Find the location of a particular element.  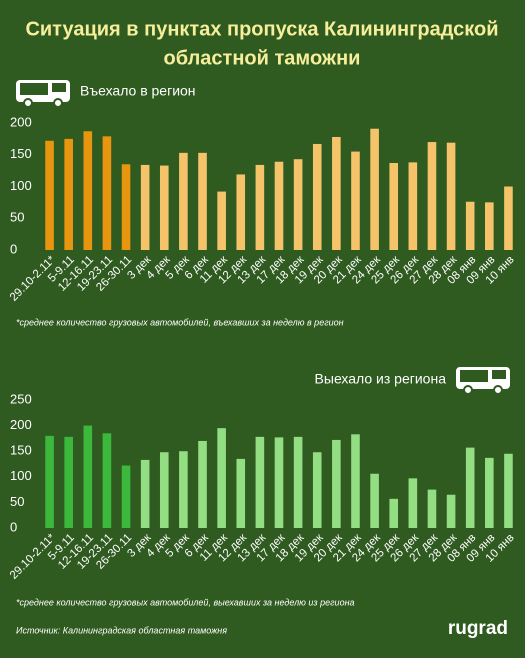

logo: rugrad is located at coordinates (478, 628).